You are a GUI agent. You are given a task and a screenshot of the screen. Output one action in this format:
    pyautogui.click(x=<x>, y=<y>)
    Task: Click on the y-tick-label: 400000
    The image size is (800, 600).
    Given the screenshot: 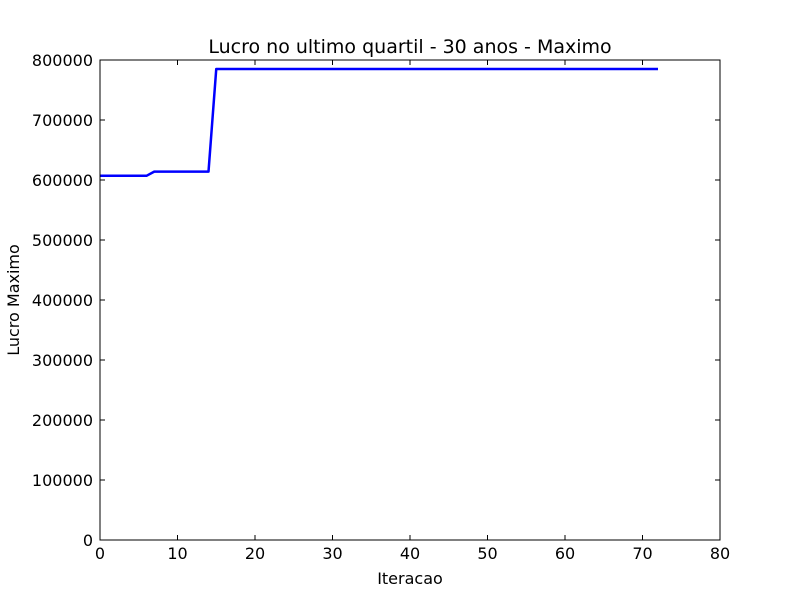 What is the action you would take?
    pyautogui.click(x=62, y=300)
    